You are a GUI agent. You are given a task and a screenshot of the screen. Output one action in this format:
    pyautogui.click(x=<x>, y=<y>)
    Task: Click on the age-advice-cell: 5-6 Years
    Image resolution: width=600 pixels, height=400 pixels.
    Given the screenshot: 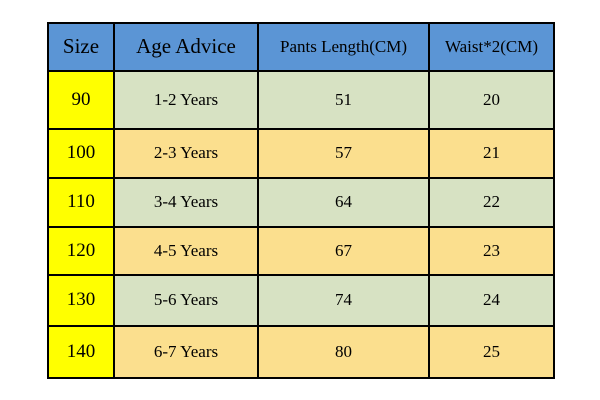 What is the action you would take?
    pyautogui.click(x=186, y=300)
    